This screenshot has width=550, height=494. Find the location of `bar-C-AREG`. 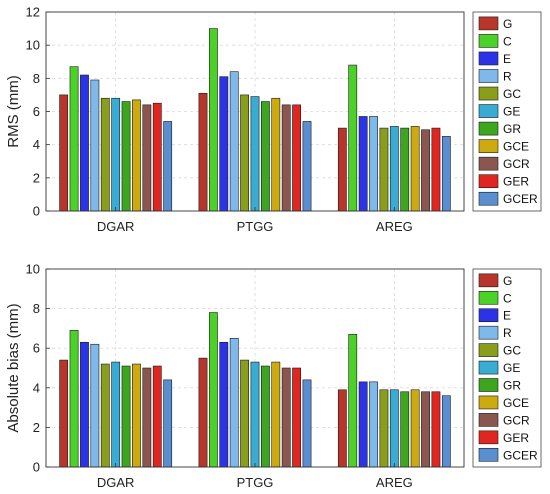

bar-C-AREG is located at coordinates (353, 401).